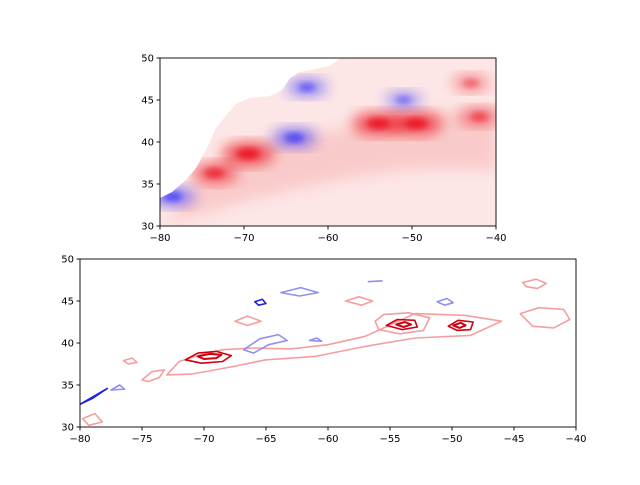 The width and height of the screenshot is (640, 485). What do you see at coordinates (250, 128) in the screenshot?
I see `land-mask` at bounding box center [250, 128].